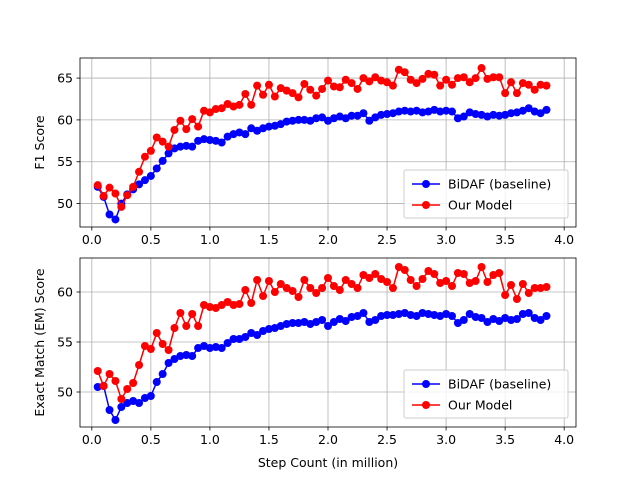  Describe the element at coordinates (499, 184) in the screenshot. I see `f1-legend-label-baseline: BiDAF (baseline)` at that location.